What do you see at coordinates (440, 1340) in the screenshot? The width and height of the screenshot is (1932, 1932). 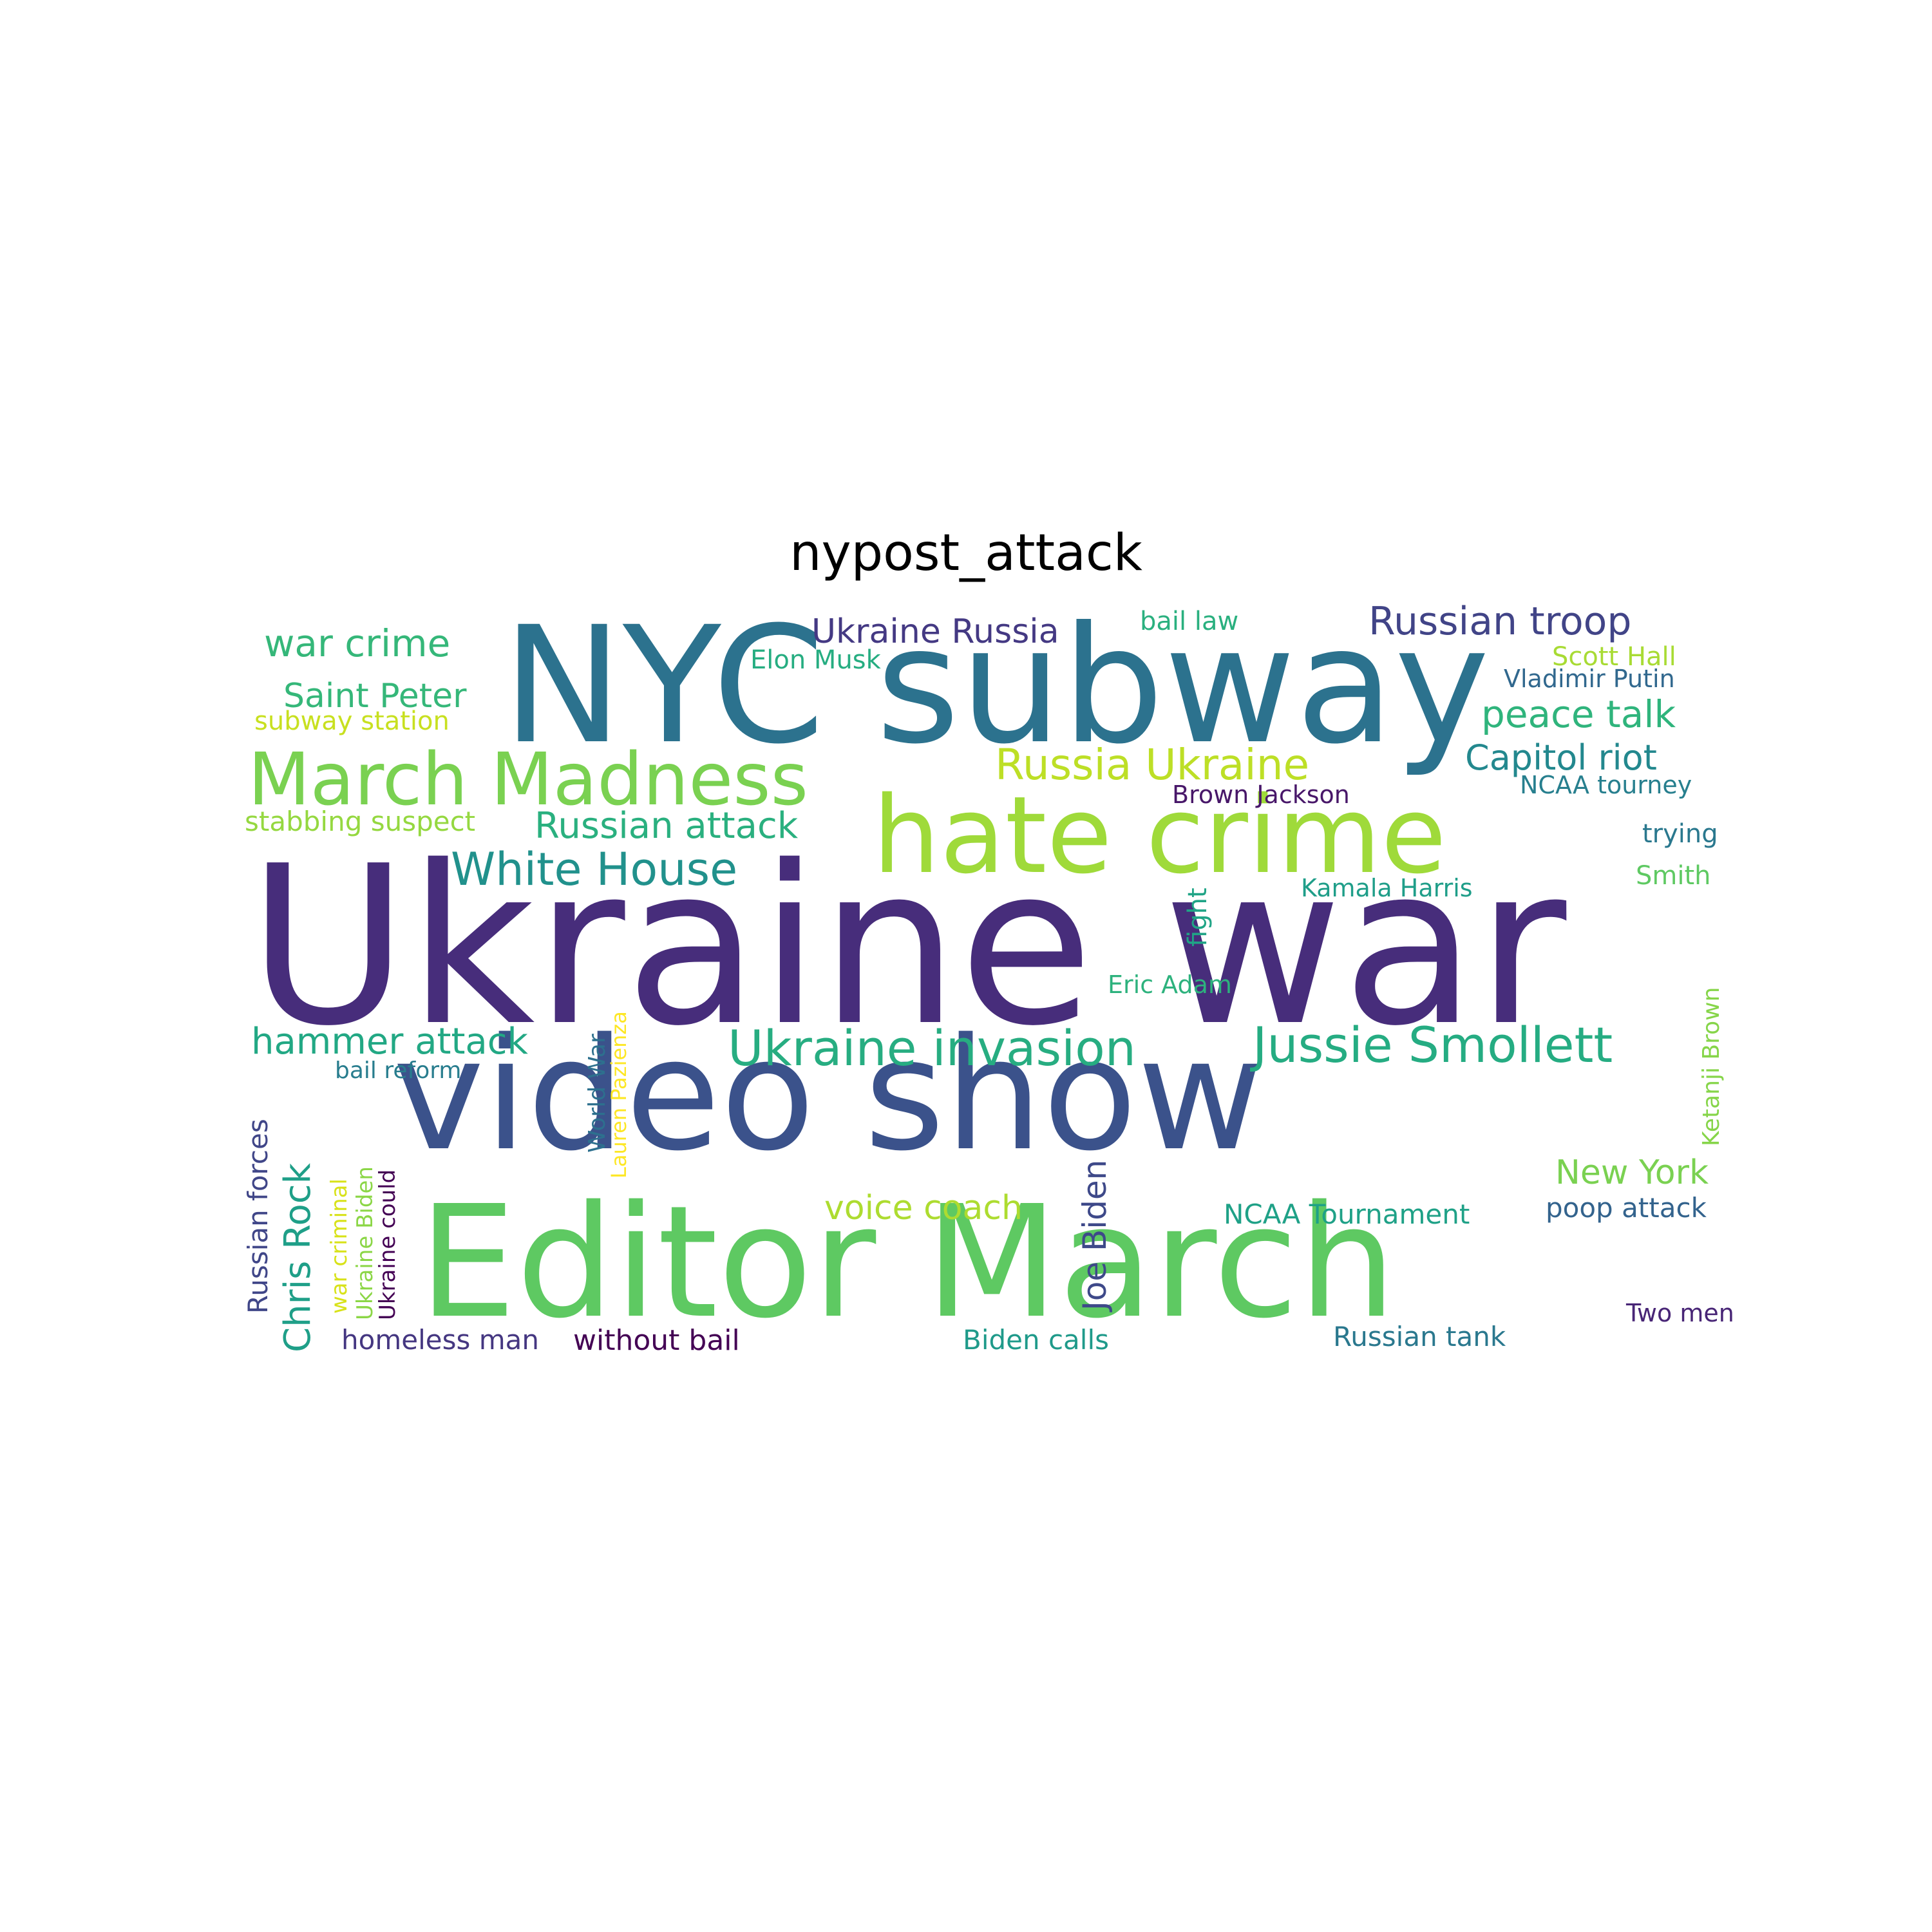 I see `word-cloud-term: homeless man` at bounding box center [440, 1340].